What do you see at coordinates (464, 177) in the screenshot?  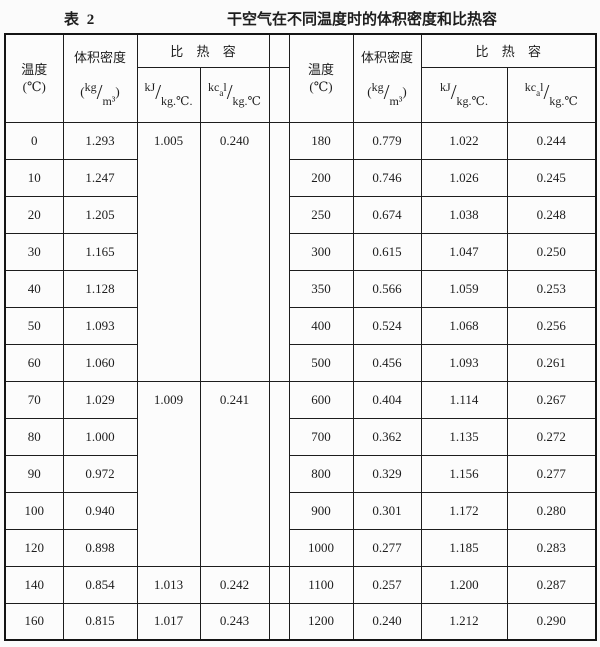 I see `right-kj-cell: 1.026` at bounding box center [464, 177].